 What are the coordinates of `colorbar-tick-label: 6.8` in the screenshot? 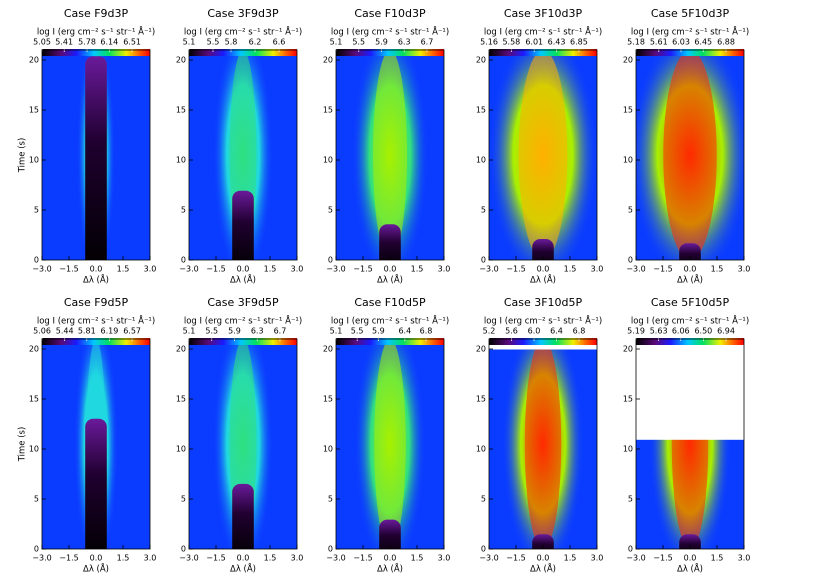 It's located at (579, 331).